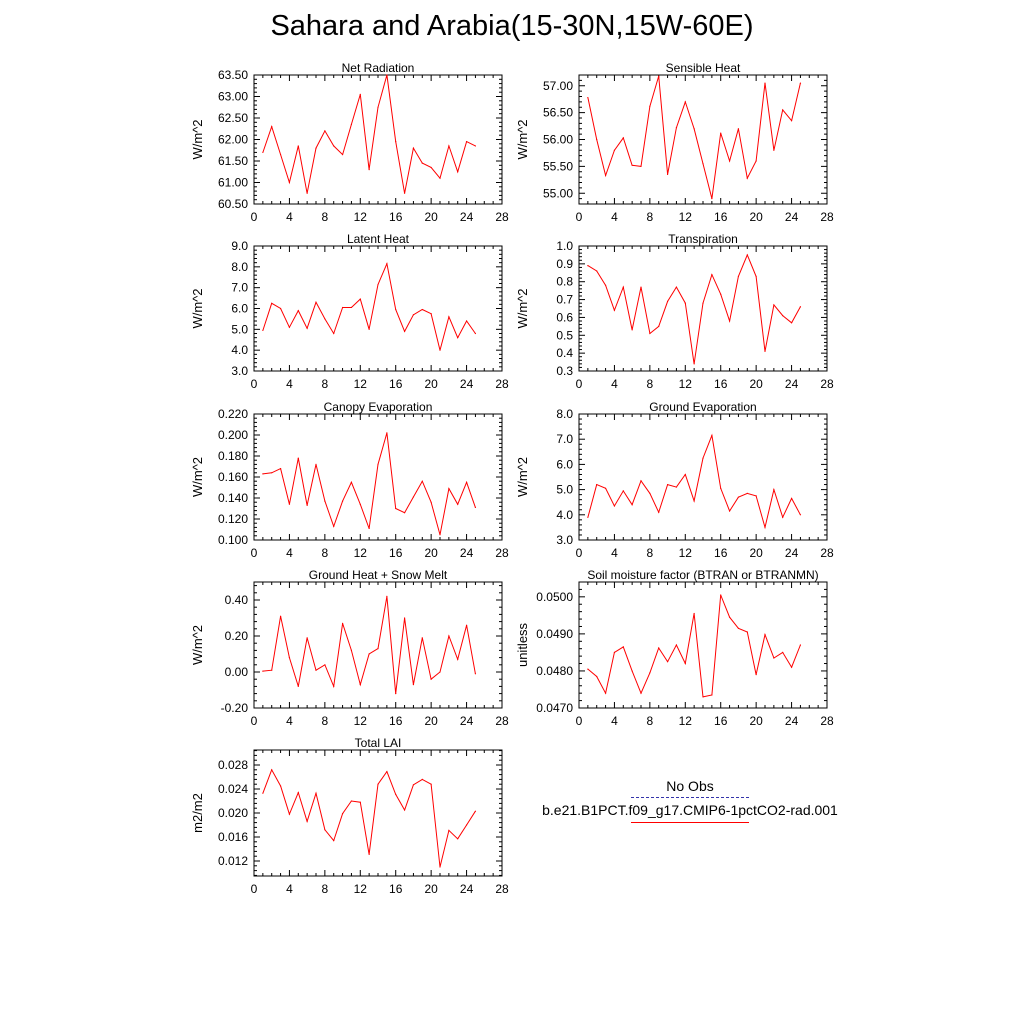 The width and height of the screenshot is (1024, 1024). I want to click on y-tick-label: 0.140, so click(233, 498).